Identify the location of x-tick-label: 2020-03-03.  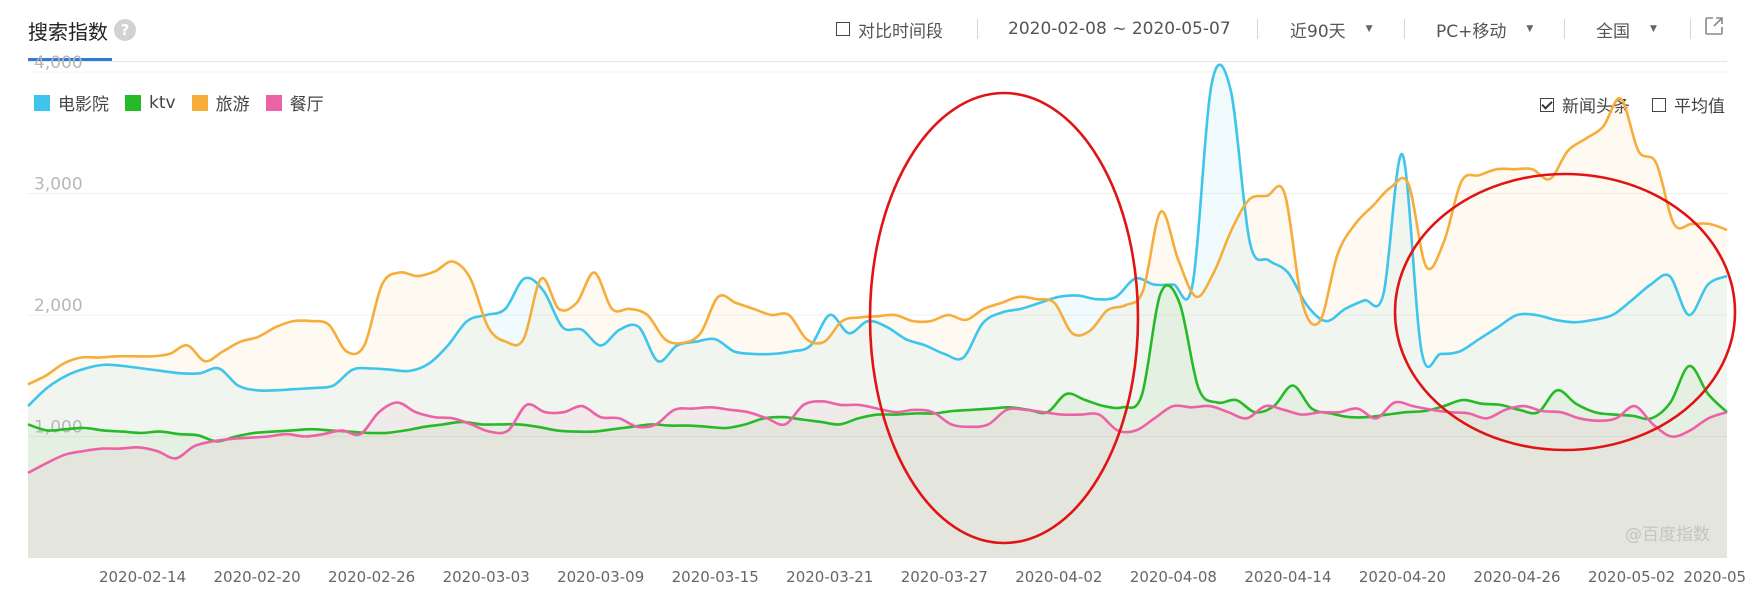
(486, 577).